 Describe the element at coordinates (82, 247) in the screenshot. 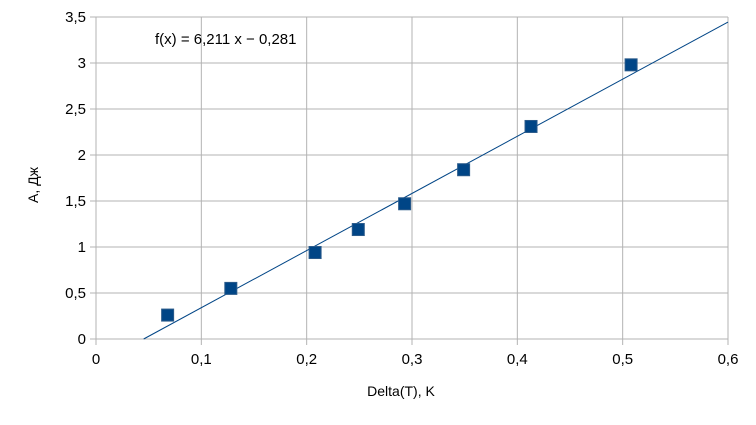

I see `y-tick-label: 1` at that location.